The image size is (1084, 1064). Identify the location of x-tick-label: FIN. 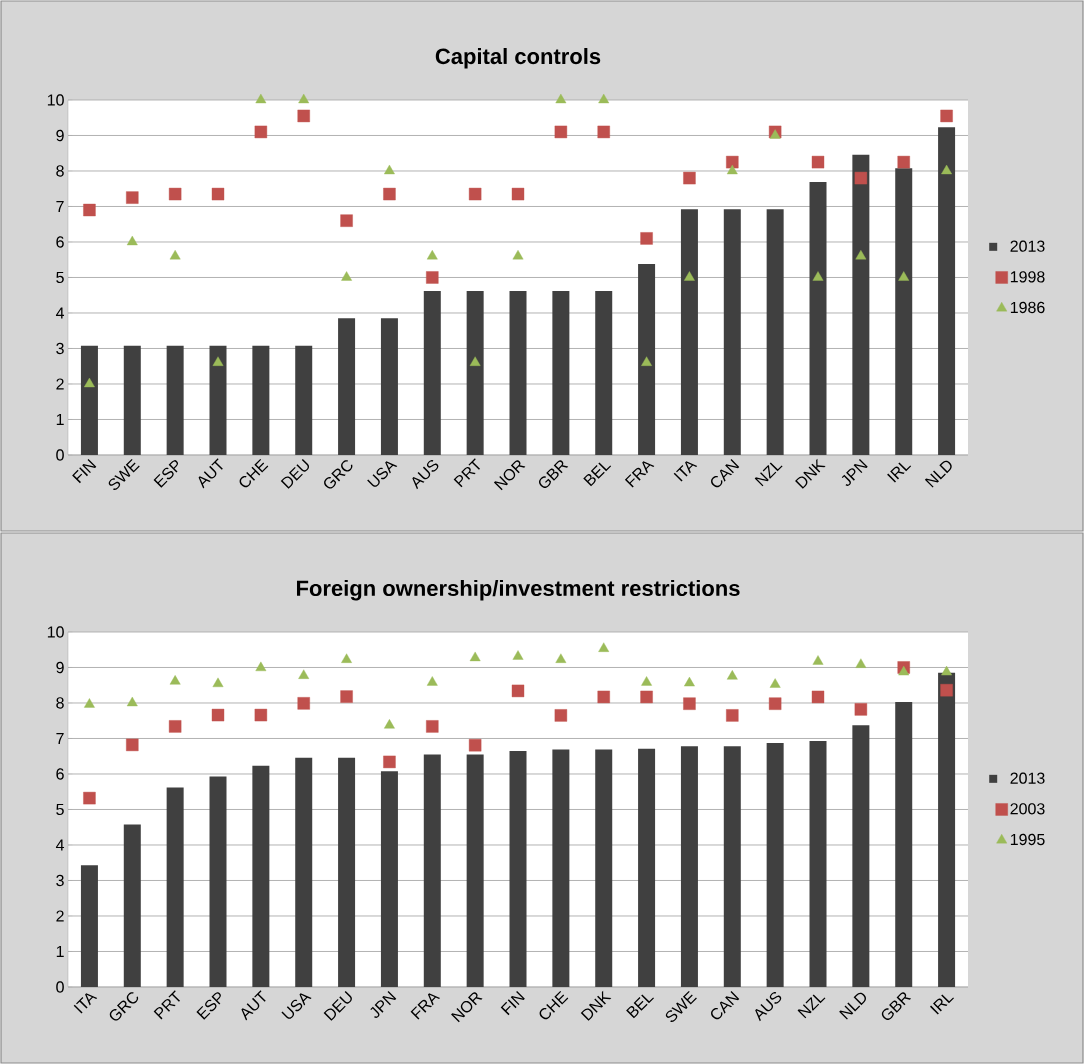
(512, 1003).